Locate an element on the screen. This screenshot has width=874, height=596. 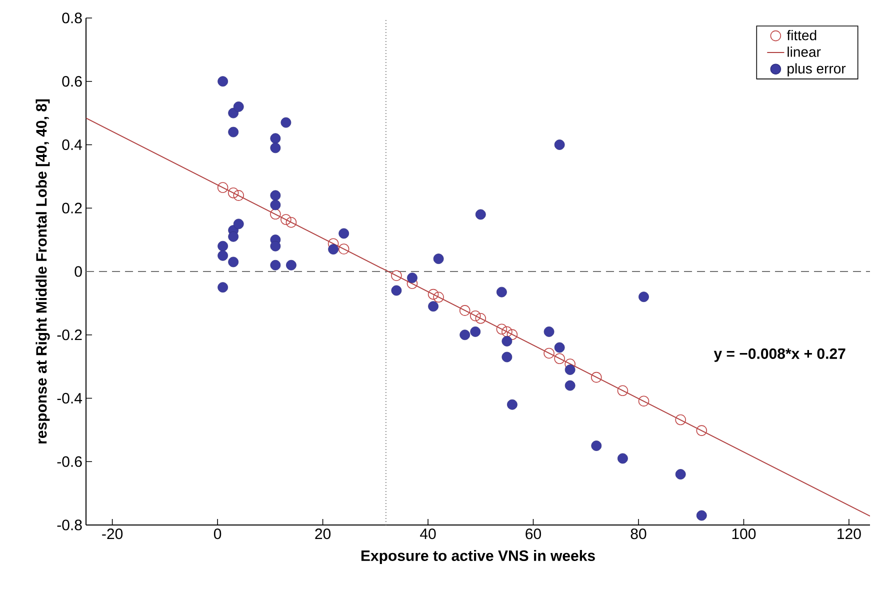
annotation: y = −0.008*x + 0.27 is located at coordinates (780, 355).